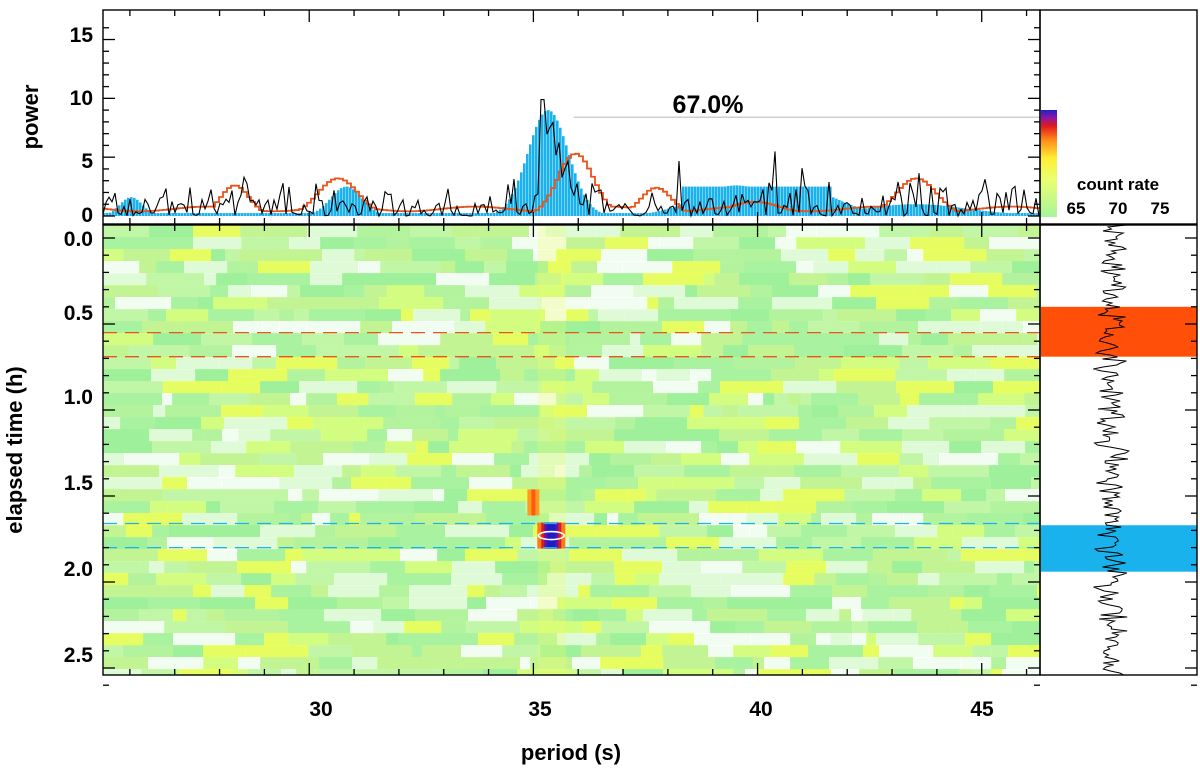  I want to click on time-tick-1-5: 1.5, so click(79, 483).